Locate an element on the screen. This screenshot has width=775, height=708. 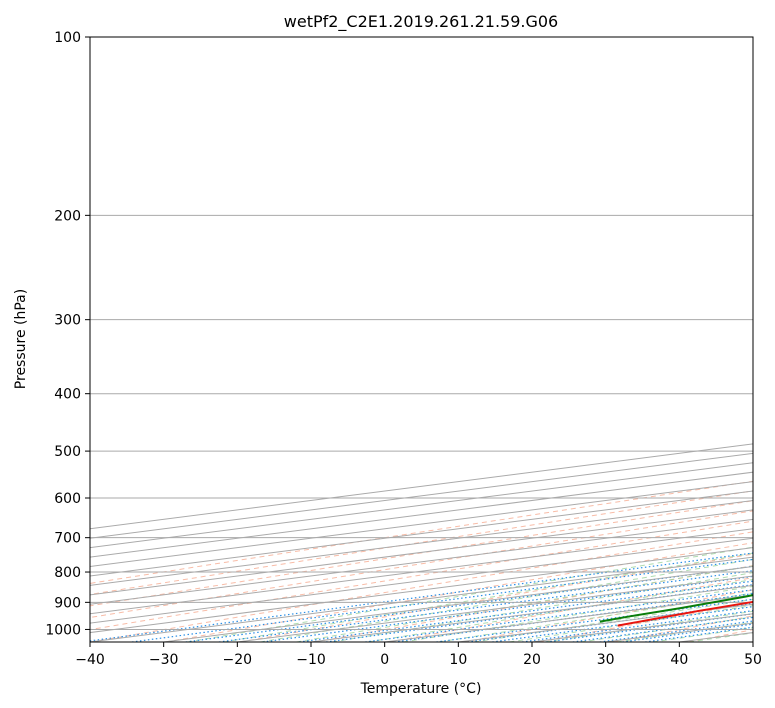
y-tick-label: 500 is located at coordinates (67, 452).